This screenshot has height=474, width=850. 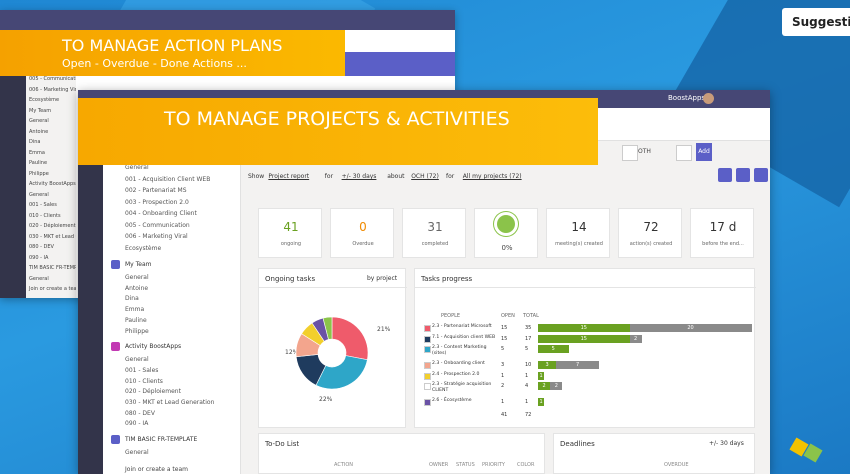 I want to click on kpi-value: 0%, so click(x=507, y=248).